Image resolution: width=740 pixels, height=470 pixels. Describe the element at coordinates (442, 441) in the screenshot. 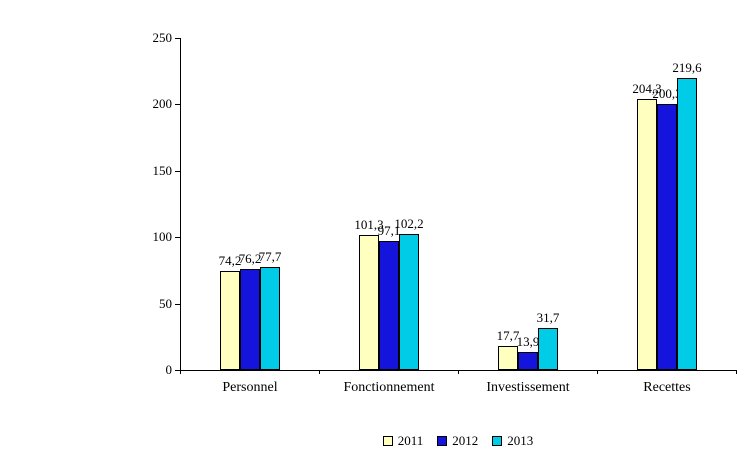

I see `legend-swatch-2012` at that location.